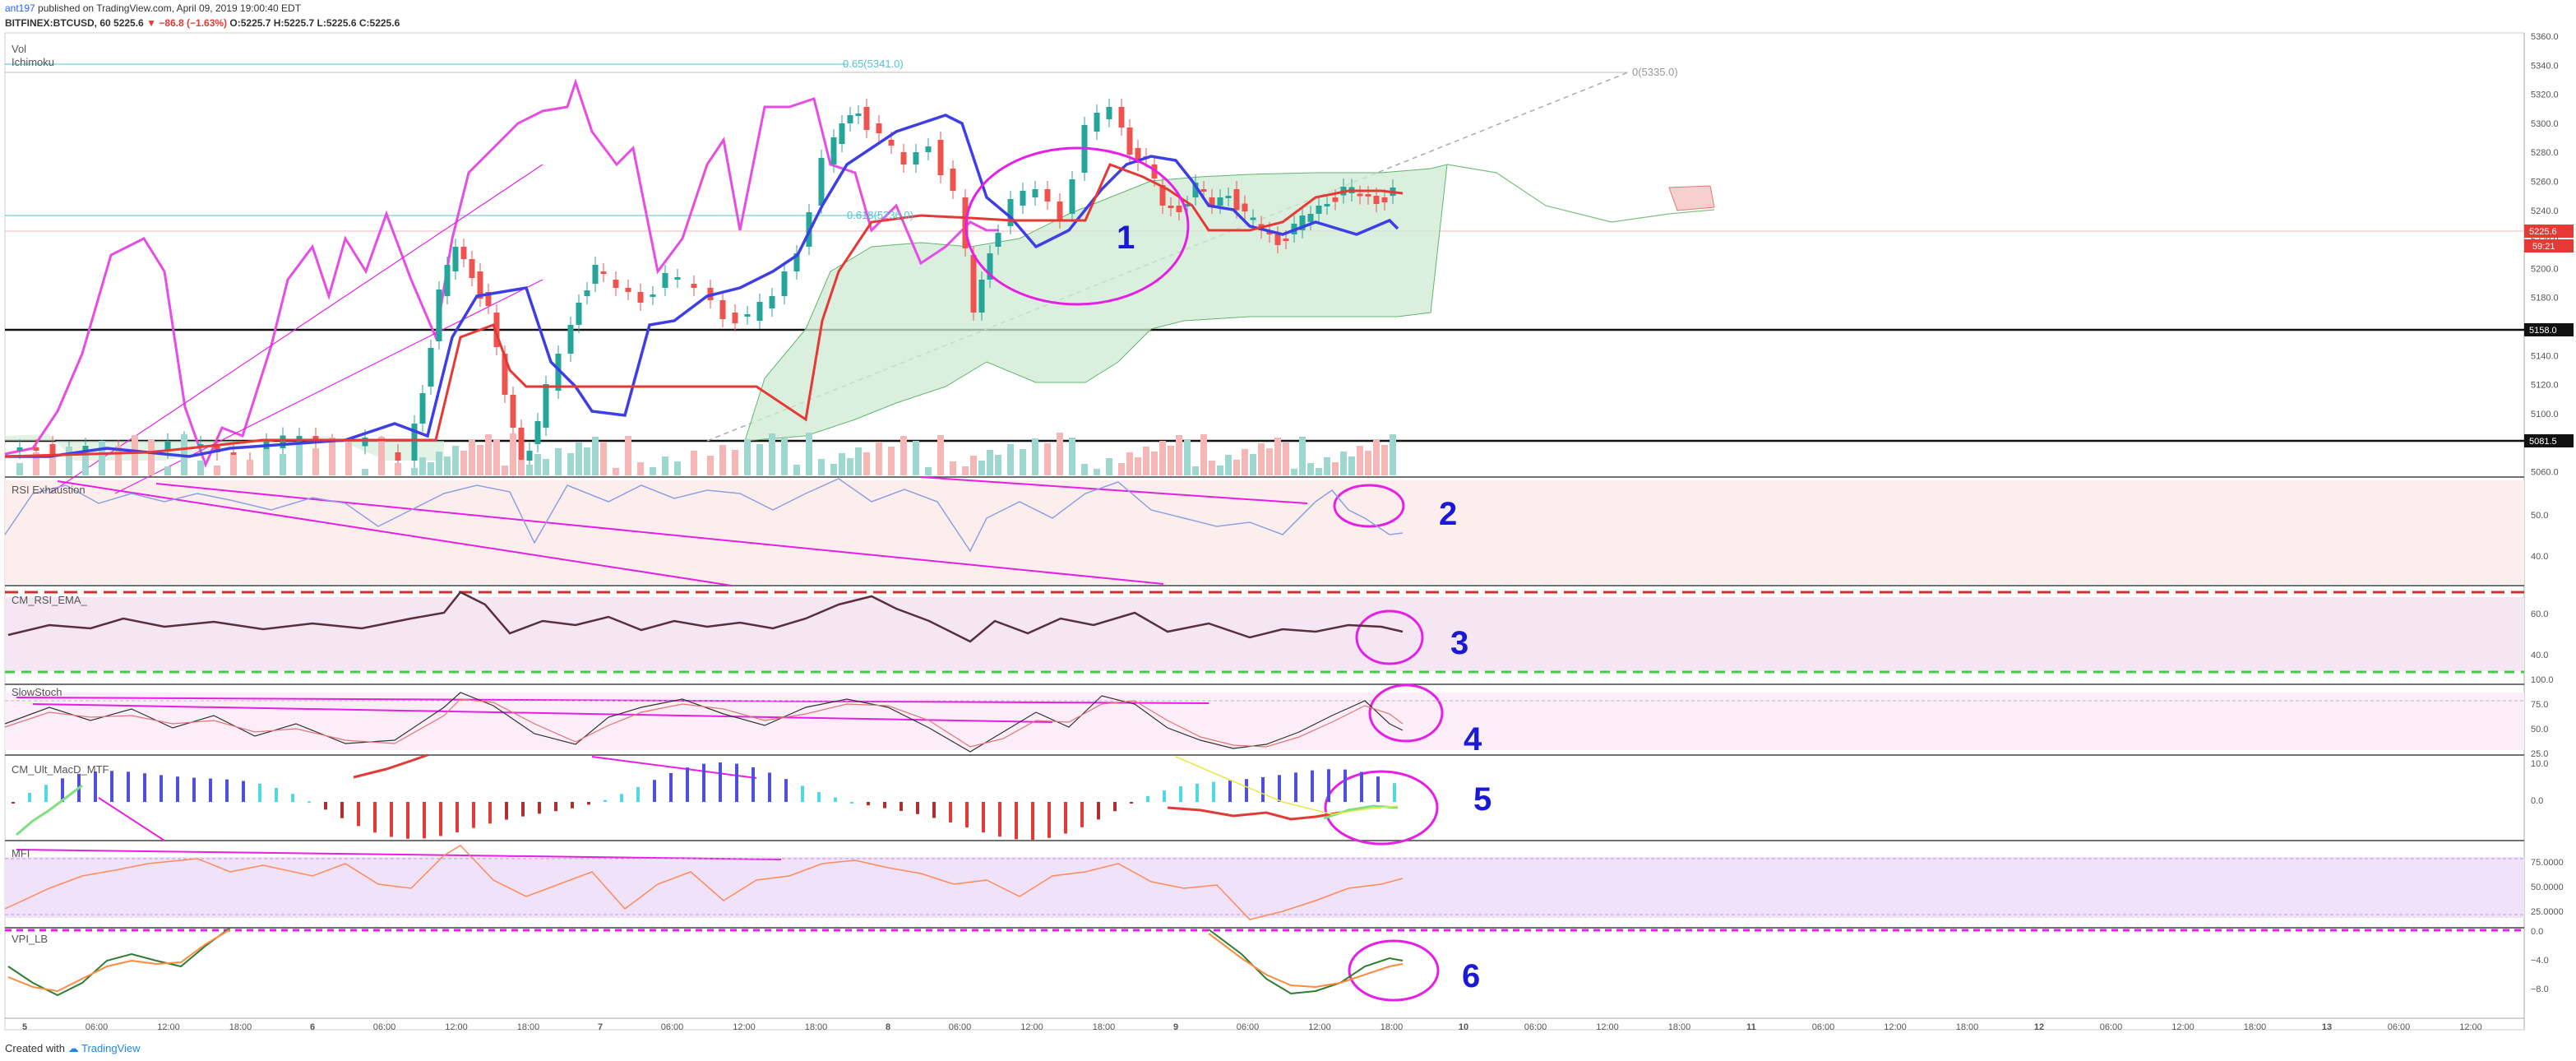 The image size is (2576, 1061). I want to click on tradingview-brand-link: TradingView, so click(111, 1048).